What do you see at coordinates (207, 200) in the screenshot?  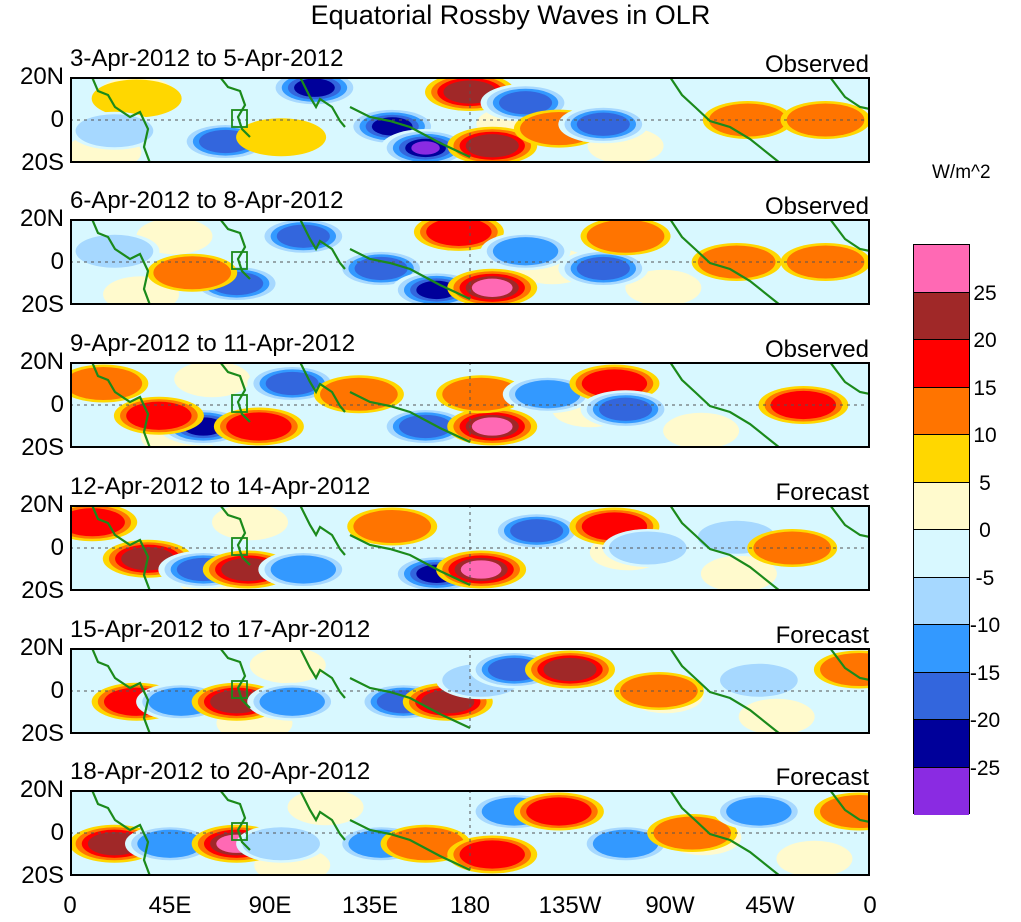 I see `panel-period: 6-Apr-2012 to 8-Apr-2012` at bounding box center [207, 200].